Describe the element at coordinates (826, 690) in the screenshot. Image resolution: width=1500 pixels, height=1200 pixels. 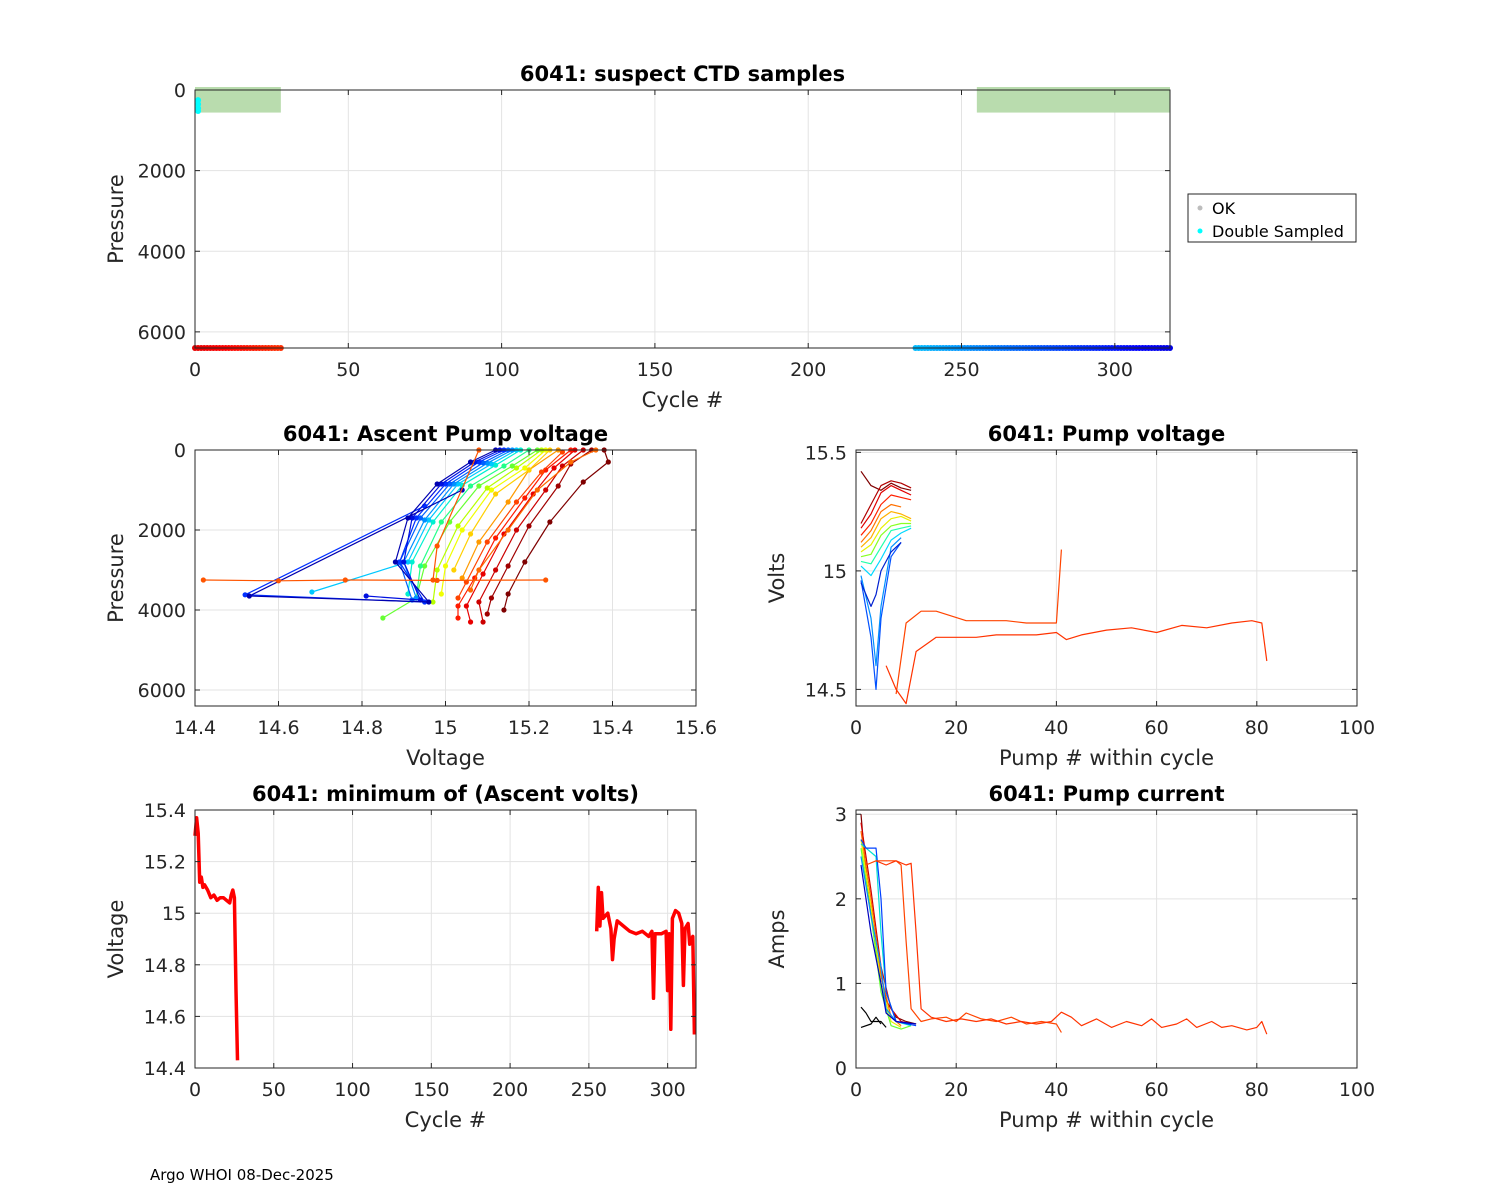
I see `y-tick-label: 14.5` at that location.